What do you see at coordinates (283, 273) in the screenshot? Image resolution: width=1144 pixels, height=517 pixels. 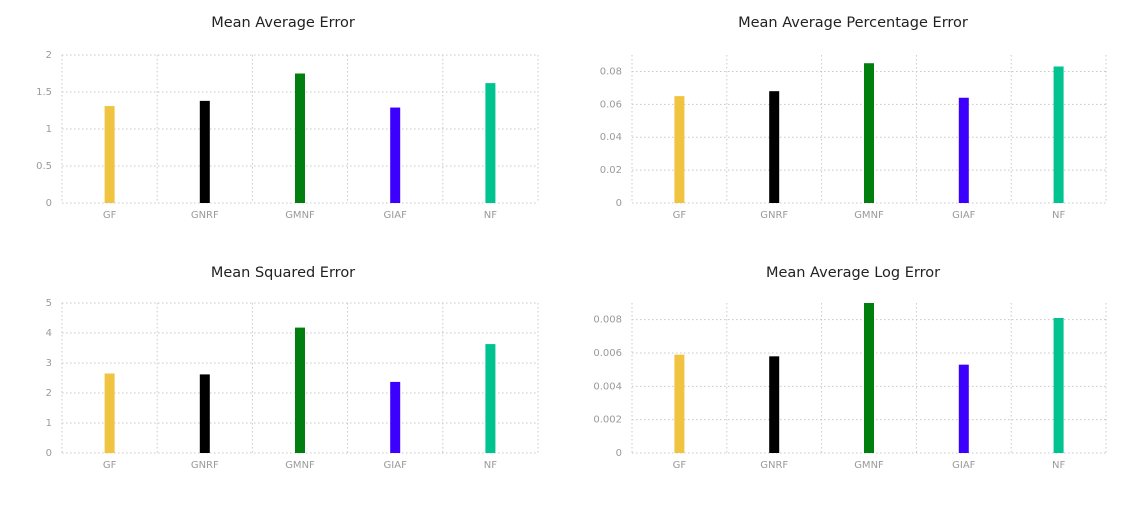 I see `chart-title: Mean Squared Error` at bounding box center [283, 273].